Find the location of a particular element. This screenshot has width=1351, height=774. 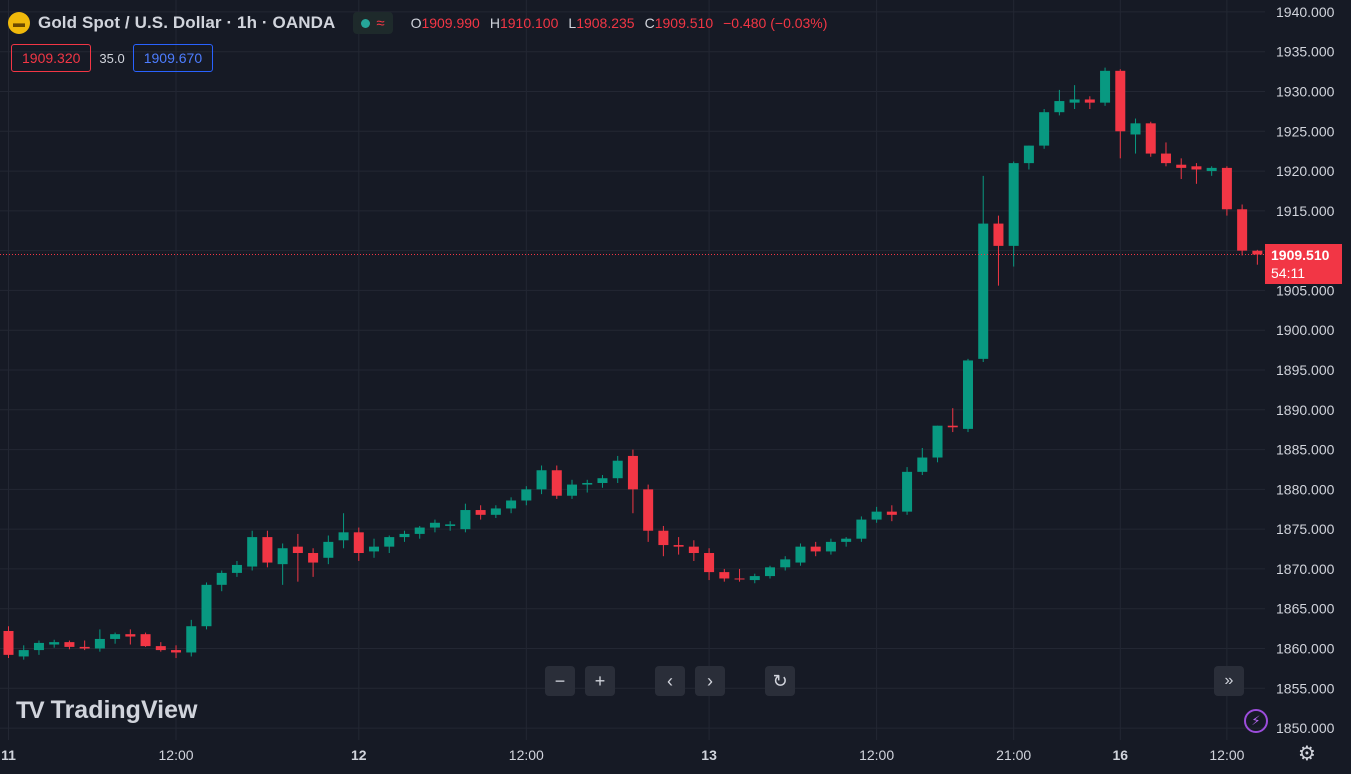

y-tick-label: 1860.000 is located at coordinates (1305, 648).